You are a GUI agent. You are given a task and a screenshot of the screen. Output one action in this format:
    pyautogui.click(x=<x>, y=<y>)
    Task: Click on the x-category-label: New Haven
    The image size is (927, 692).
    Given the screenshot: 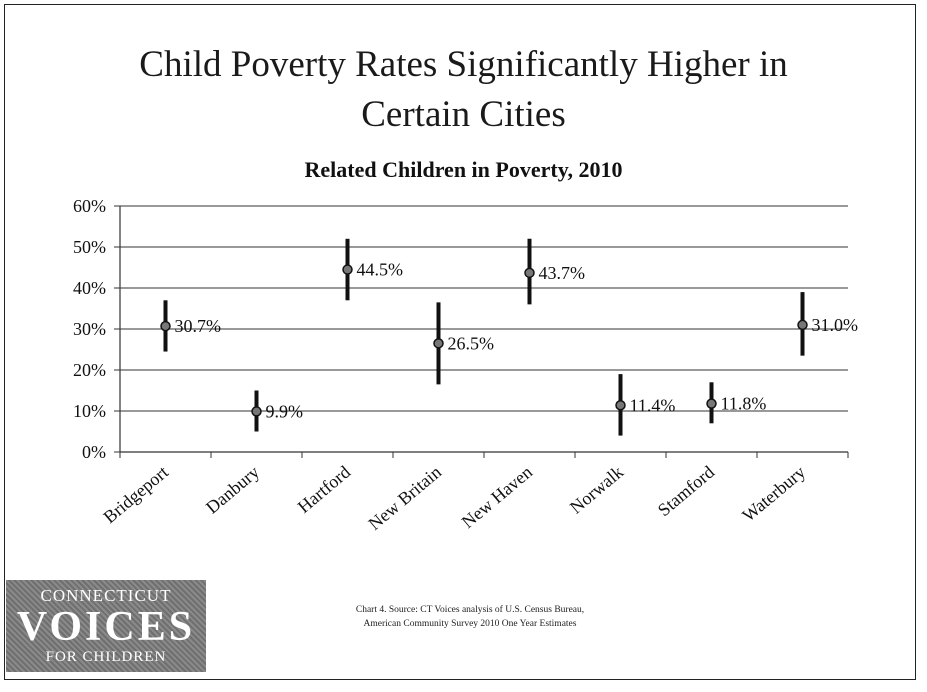 What is the action you would take?
    pyautogui.click(x=497, y=497)
    